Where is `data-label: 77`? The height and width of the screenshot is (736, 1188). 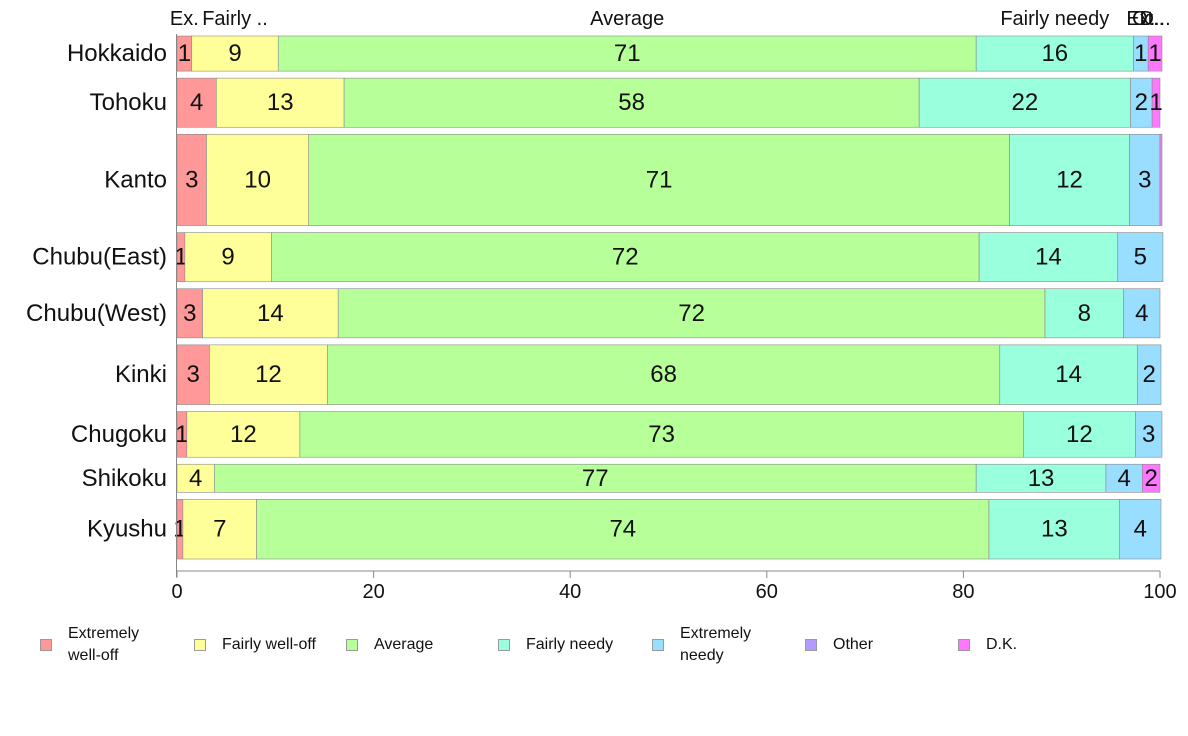 data-label: 77 is located at coordinates (595, 478).